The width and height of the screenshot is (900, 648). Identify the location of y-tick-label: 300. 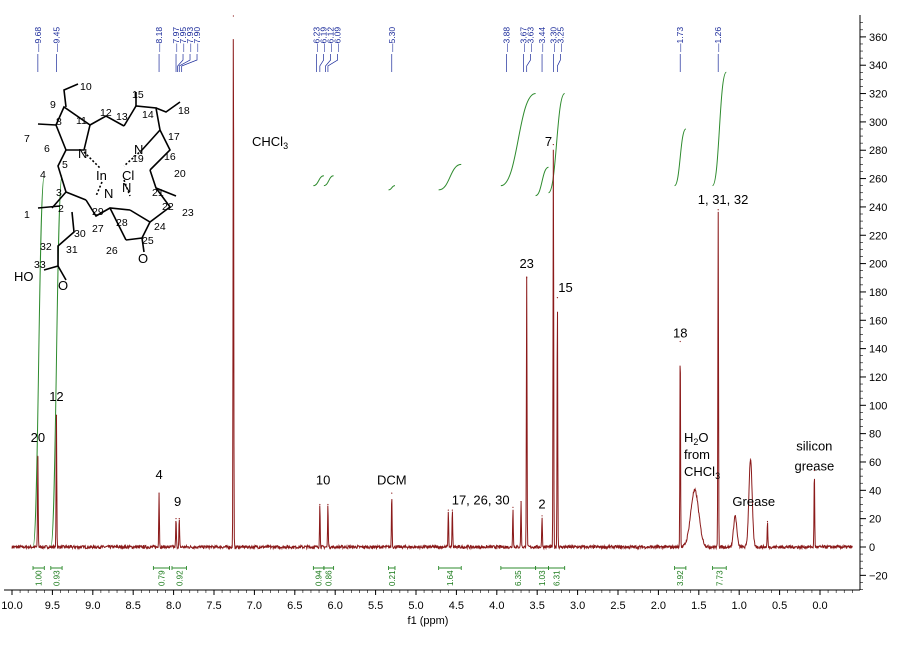
(878, 123).